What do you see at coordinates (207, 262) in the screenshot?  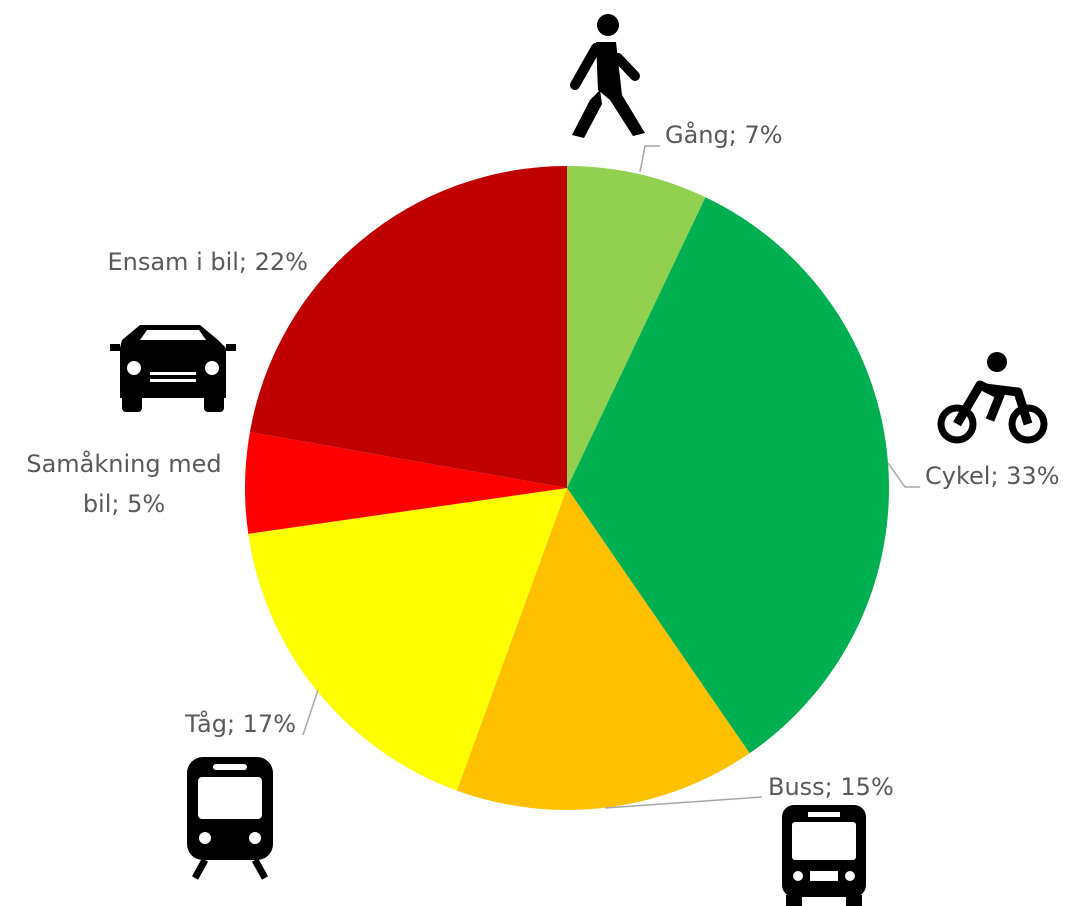 I see `data-label: Ensam i bil; 22%` at bounding box center [207, 262].